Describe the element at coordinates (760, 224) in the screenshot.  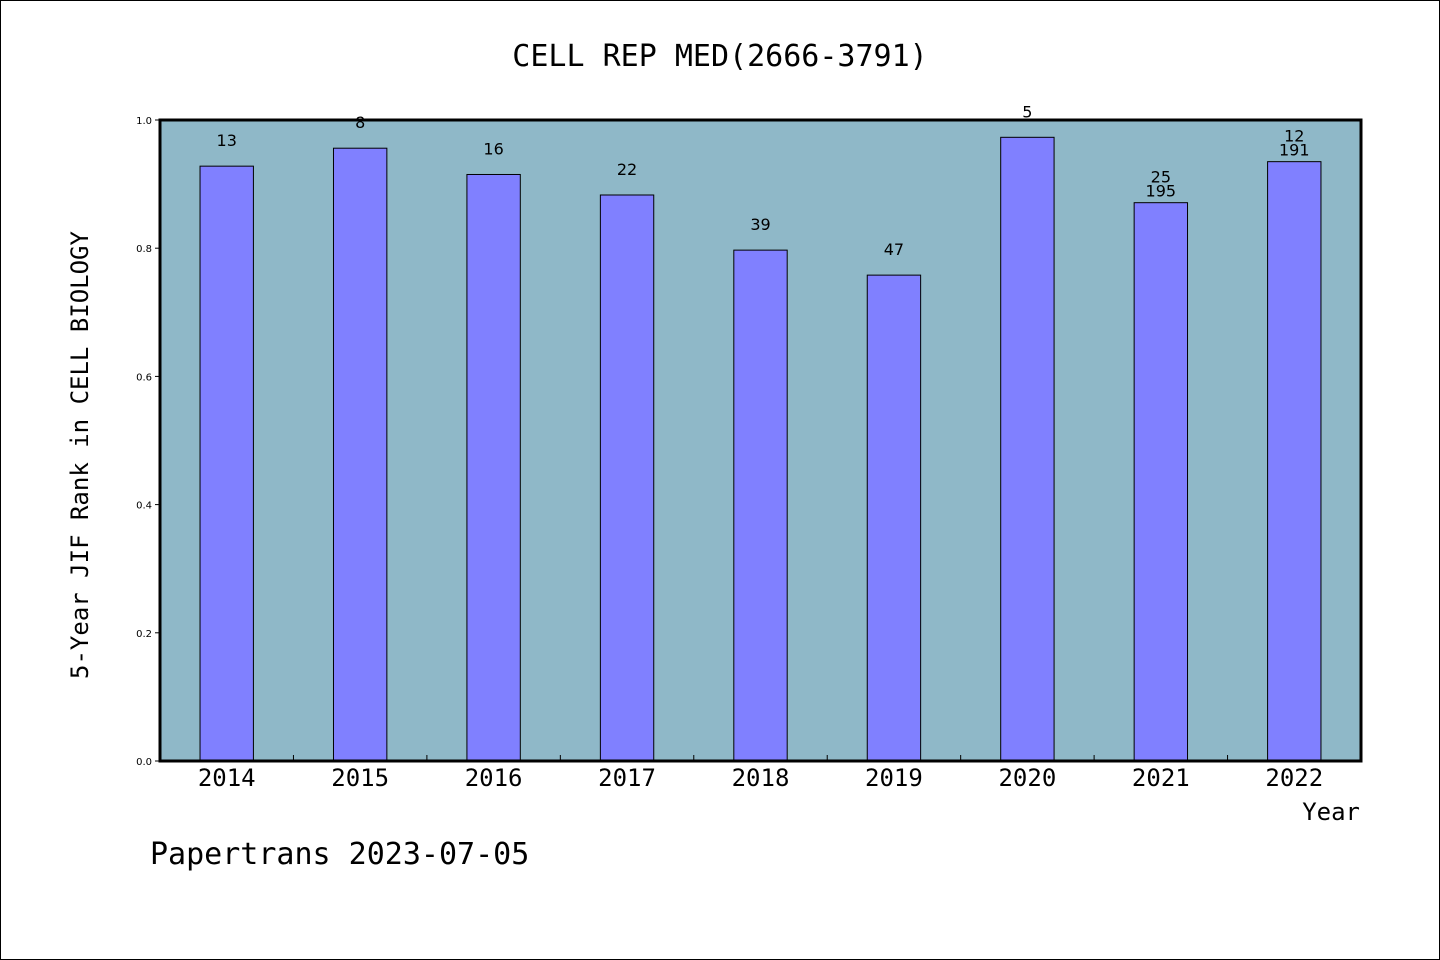
I see `data-label-2018: 39` at that location.